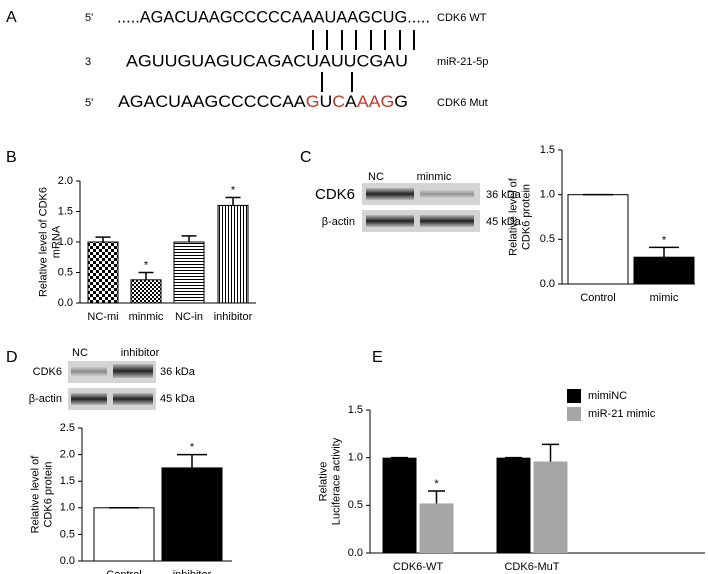 The height and width of the screenshot is (574, 708). I want to click on sequence-name: CDK6 Mut, so click(462, 103).